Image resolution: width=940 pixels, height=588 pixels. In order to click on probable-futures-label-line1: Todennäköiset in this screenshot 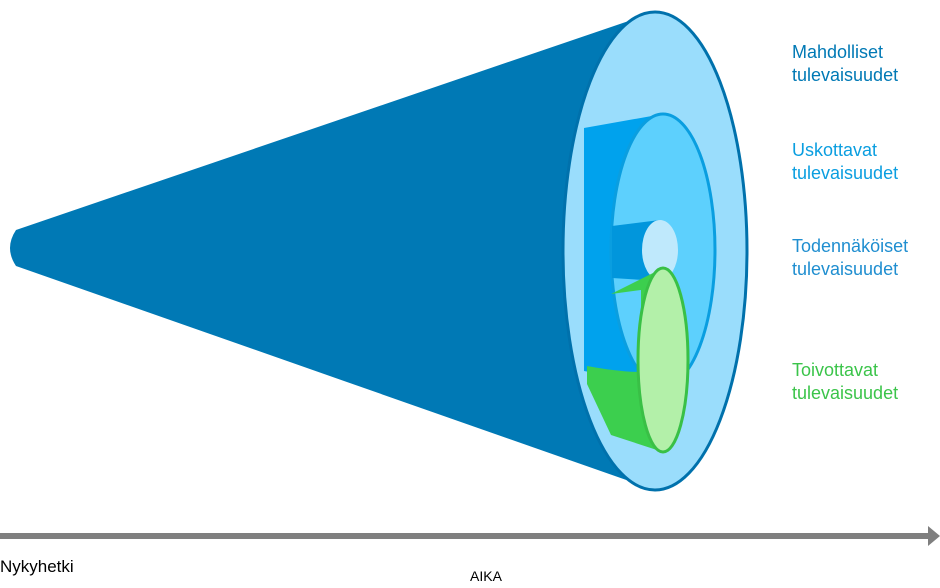, I will do `click(850, 246)`.